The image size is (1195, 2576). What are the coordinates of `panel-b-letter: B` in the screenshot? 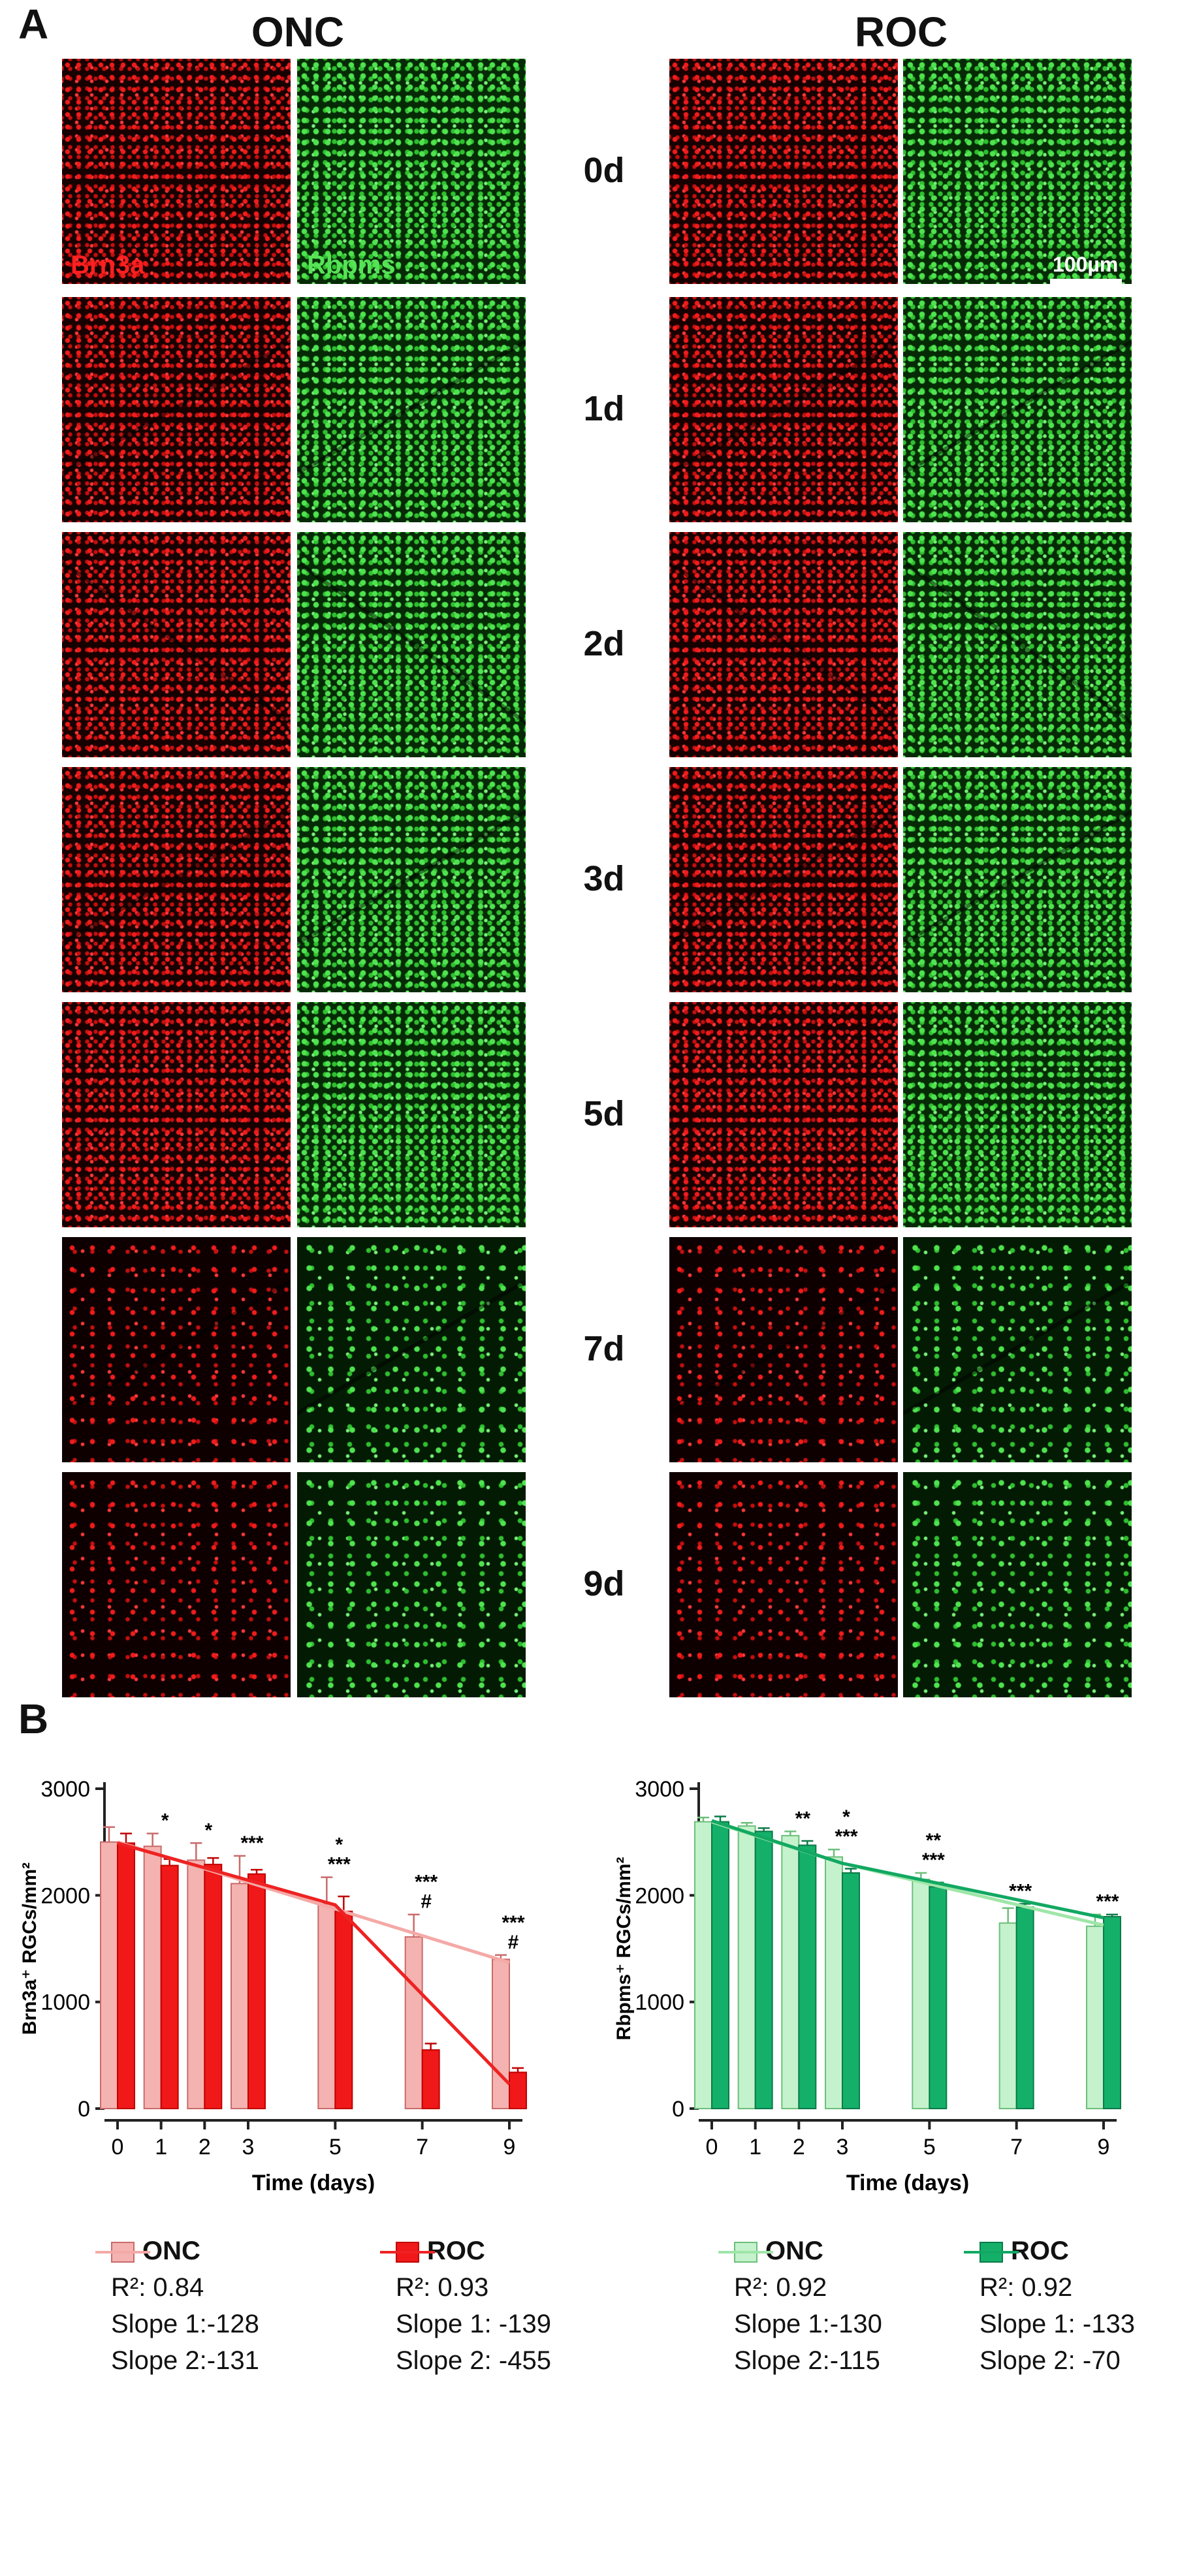 It's located at (33, 1718).